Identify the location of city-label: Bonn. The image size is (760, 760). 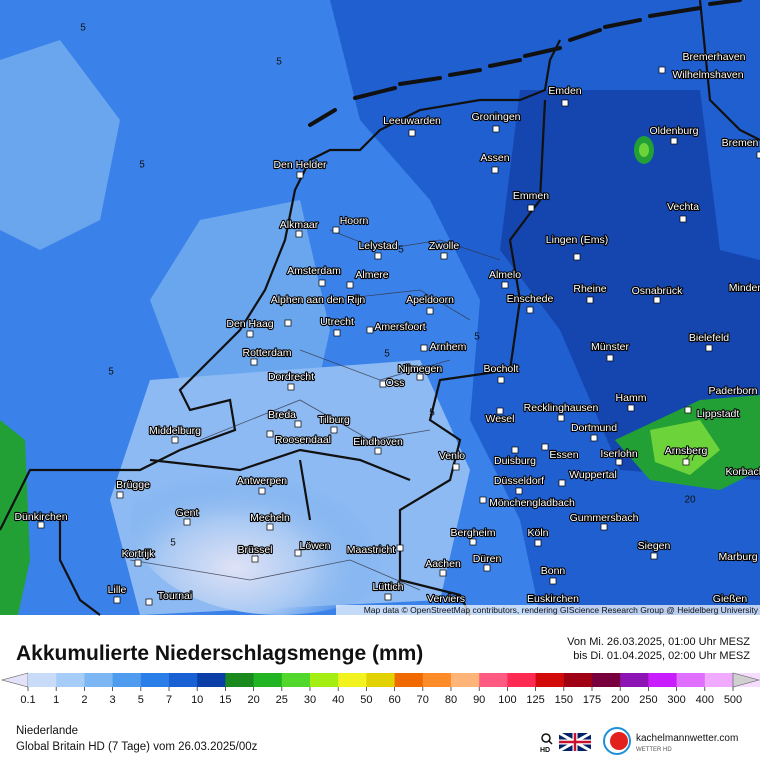
(553, 571).